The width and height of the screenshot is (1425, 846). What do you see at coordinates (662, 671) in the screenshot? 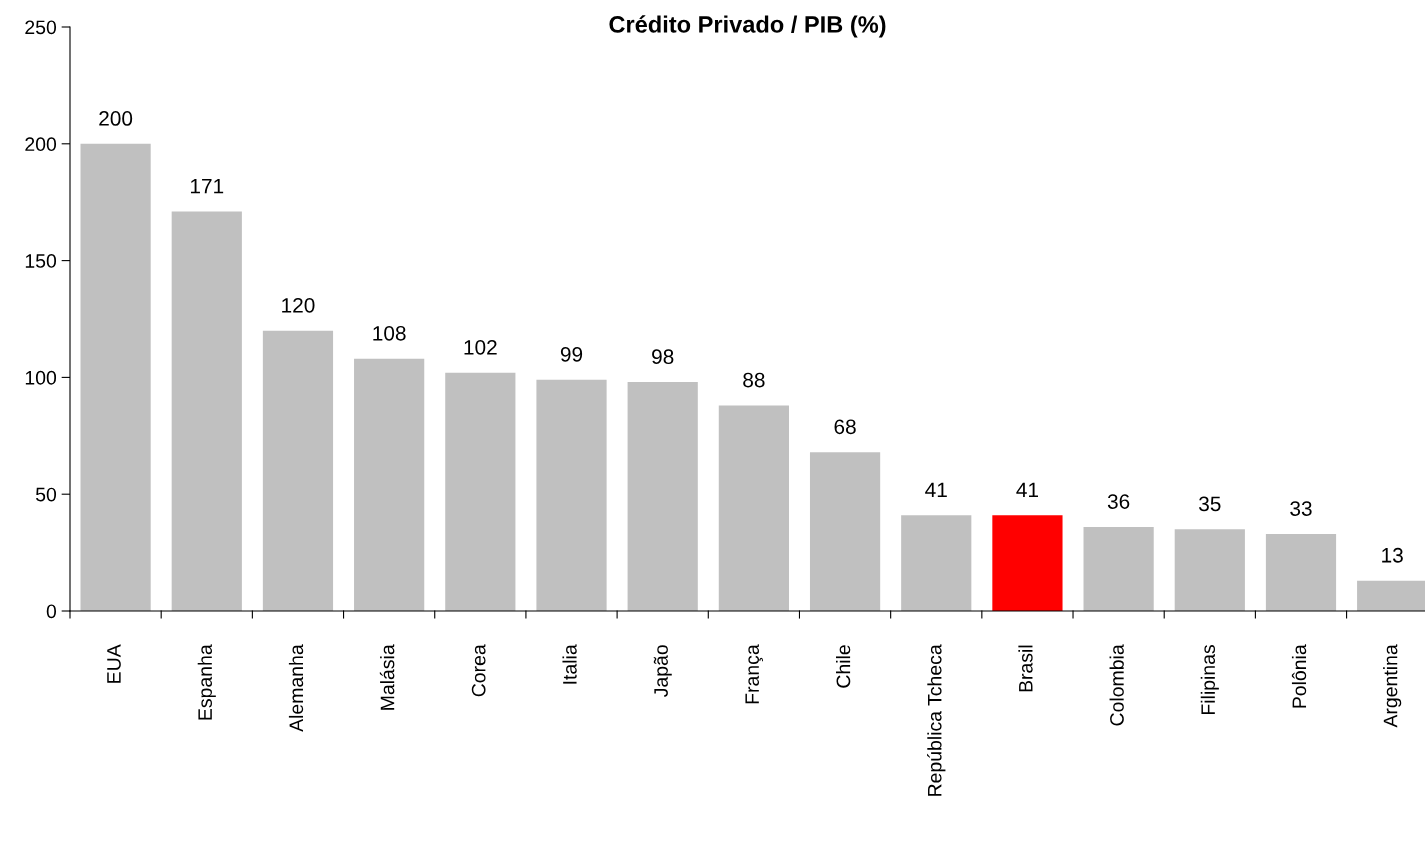
I see `x-tick-label: Japão` at bounding box center [662, 671].